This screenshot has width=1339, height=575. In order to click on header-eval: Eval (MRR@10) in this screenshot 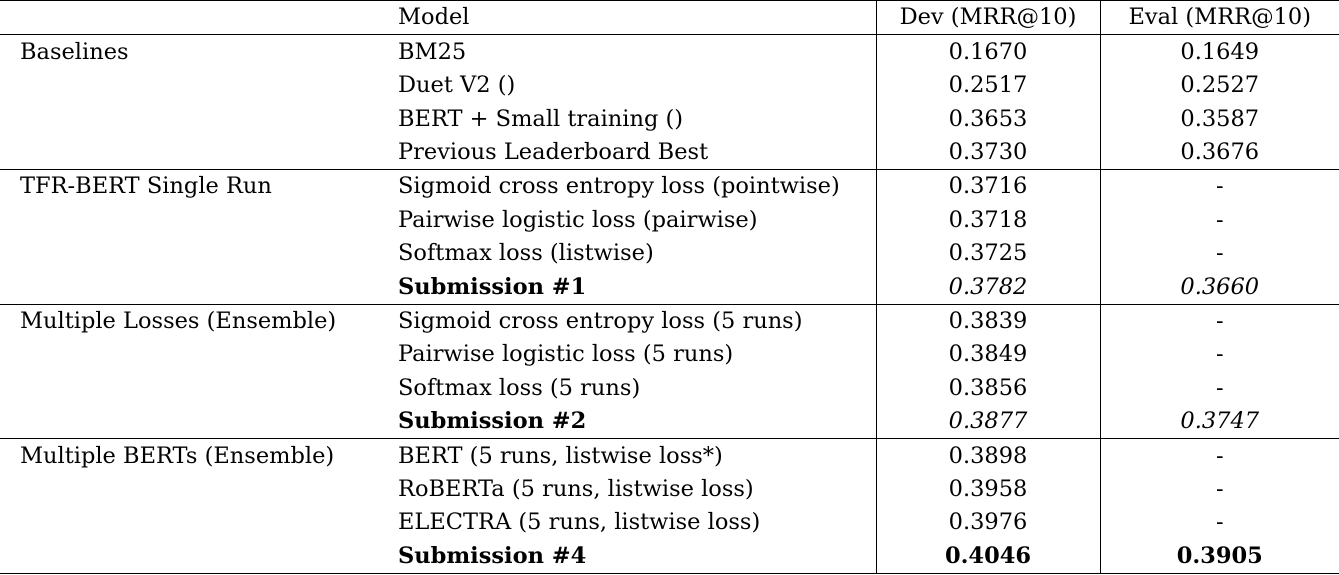, I will do `click(1219, 17)`.